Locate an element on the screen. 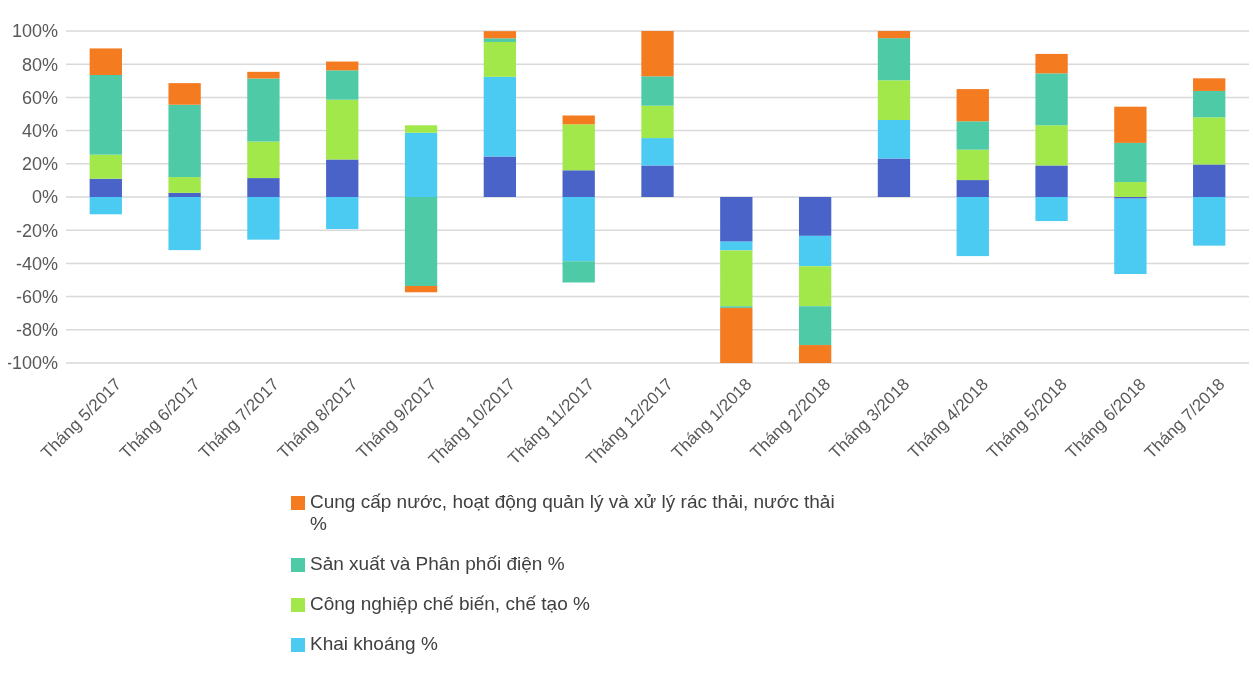  y-tick-label: 0% is located at coordinates (44, 197).